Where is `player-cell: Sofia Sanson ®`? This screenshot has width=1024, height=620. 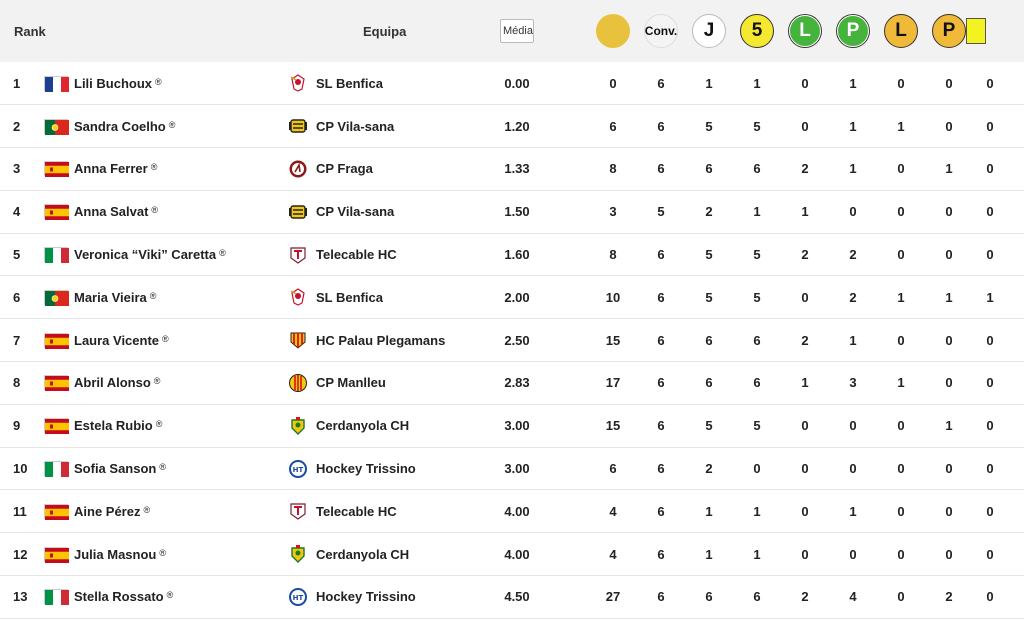
player-cell: Sofia Sanson ® is located at coordinates (162, 468).